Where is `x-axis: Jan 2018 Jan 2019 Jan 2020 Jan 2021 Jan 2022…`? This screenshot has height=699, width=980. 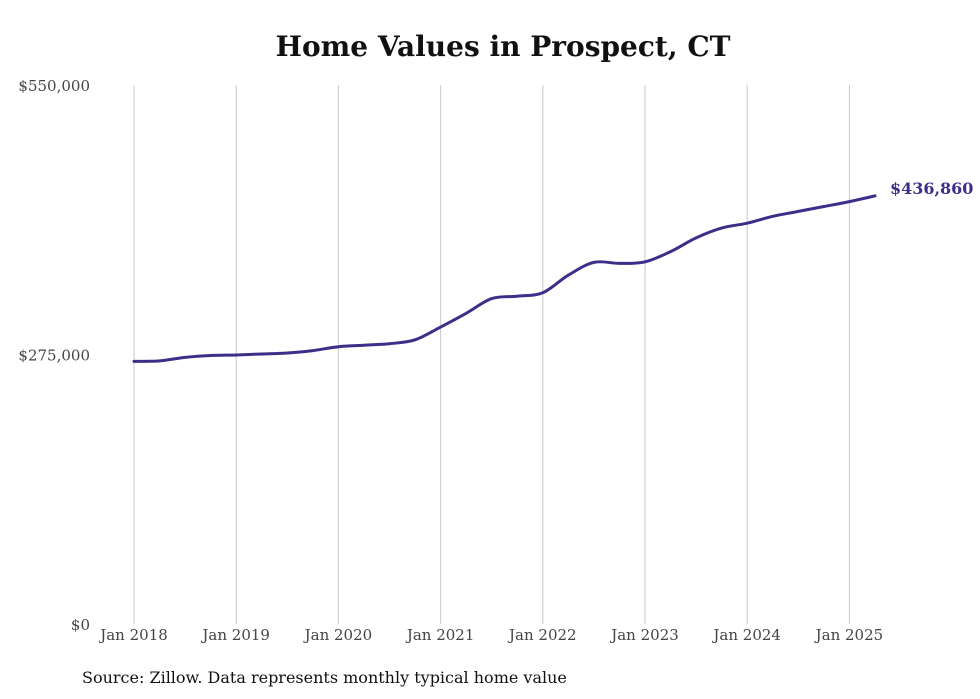 x-axis: Jan 2018 Jan 2019 Jan 2020 Jan 2021 Jan 2022… is located at coordinates (490, 635).